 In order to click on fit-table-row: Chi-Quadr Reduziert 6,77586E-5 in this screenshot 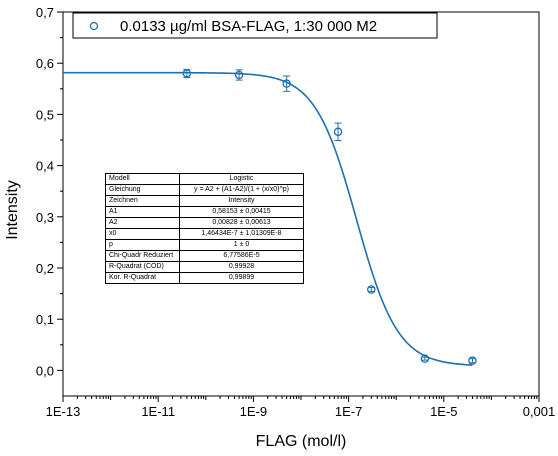, I will do `click(204, 256)`.